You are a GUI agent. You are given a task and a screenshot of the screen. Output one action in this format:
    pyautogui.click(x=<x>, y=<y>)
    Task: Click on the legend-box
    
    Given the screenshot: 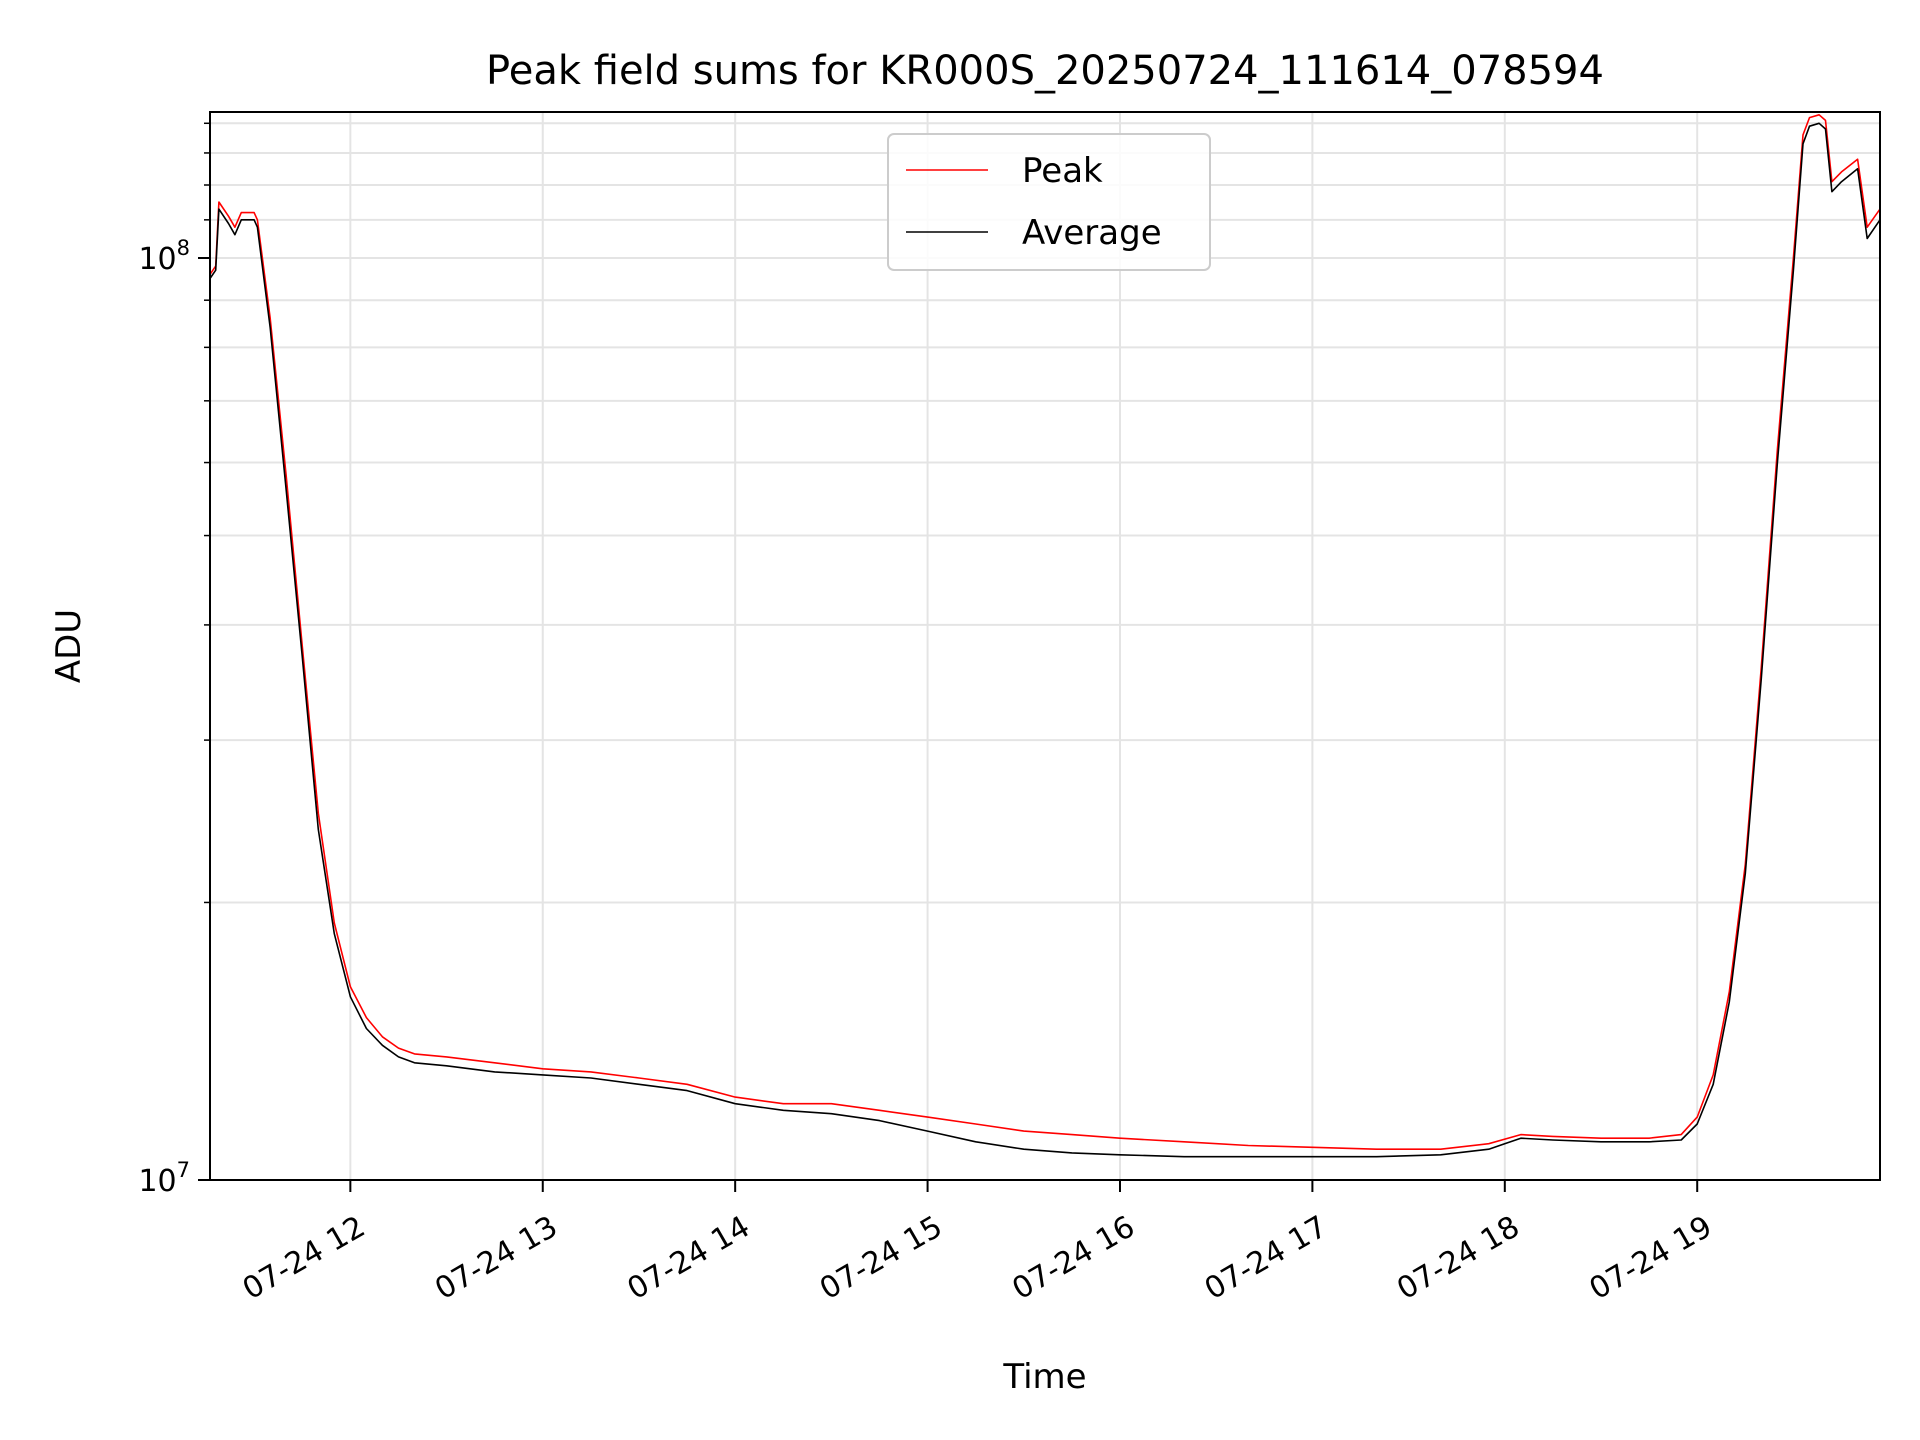 What is the action you would take?
    pyautogui.click(x=1049, y=202)
    